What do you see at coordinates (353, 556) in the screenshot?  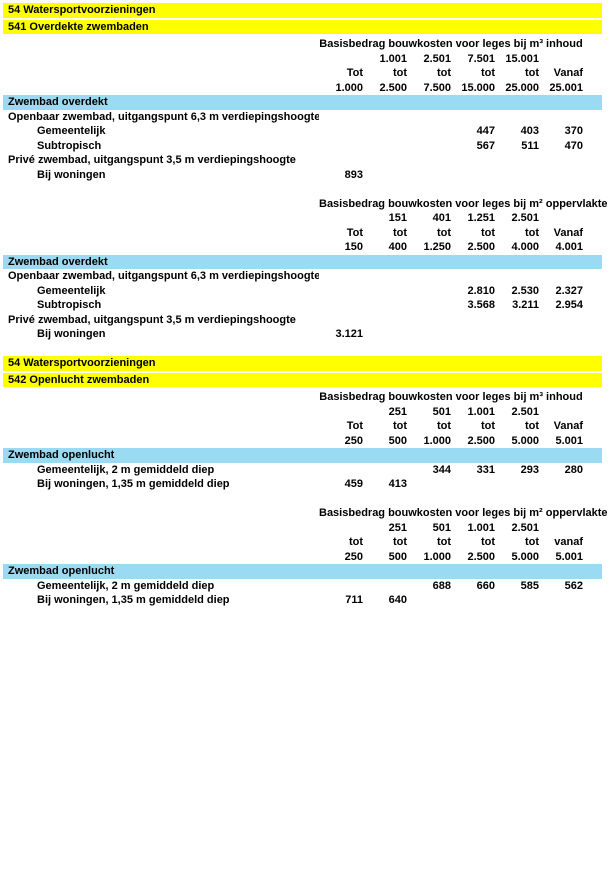 I see `column-header-cell: 250` at bounding box center [353, 556].